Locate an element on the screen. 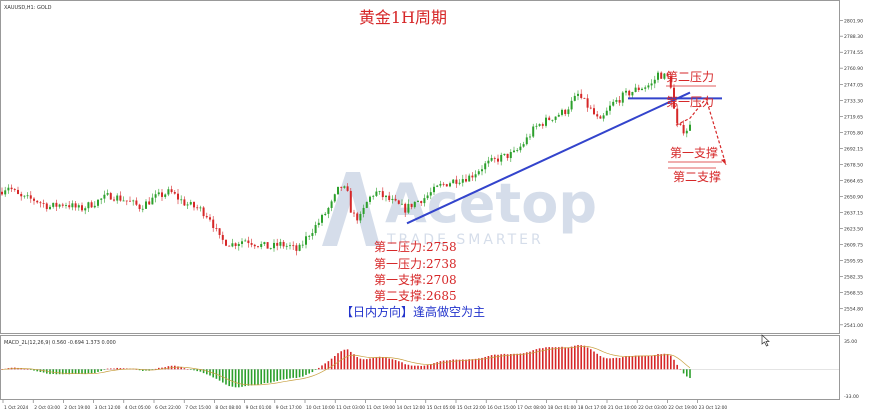 This screenshot has width=870, height=417. time-tick-label: 6 Oct 22:00 is located at coordinates (168, 408).